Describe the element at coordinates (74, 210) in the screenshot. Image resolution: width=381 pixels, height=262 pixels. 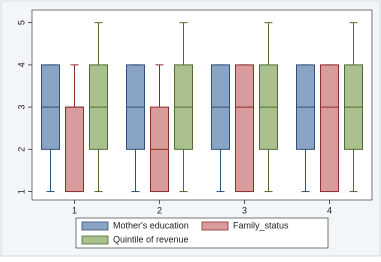
I see `x-tick-label: 1` at that location.